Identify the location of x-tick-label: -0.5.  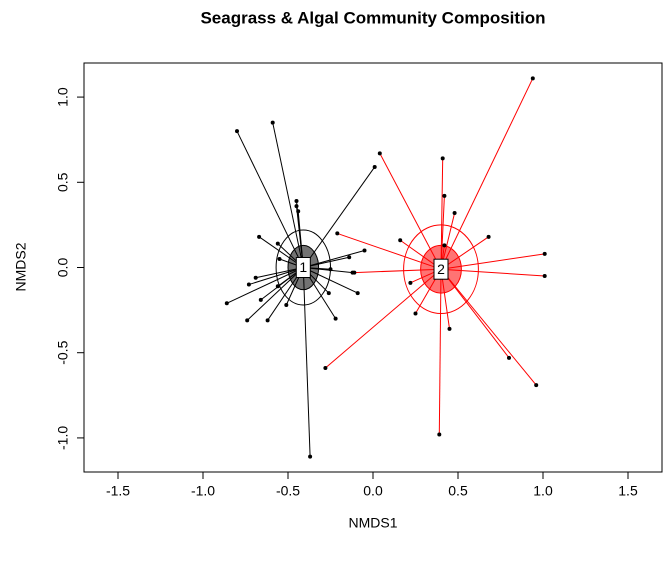
(288, 491).